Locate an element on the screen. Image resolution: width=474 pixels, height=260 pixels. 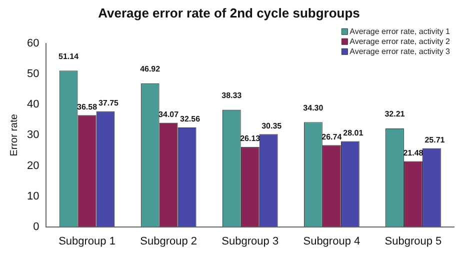
x-tick-label: Subgroup 1 is located at coordinates (87, 241).